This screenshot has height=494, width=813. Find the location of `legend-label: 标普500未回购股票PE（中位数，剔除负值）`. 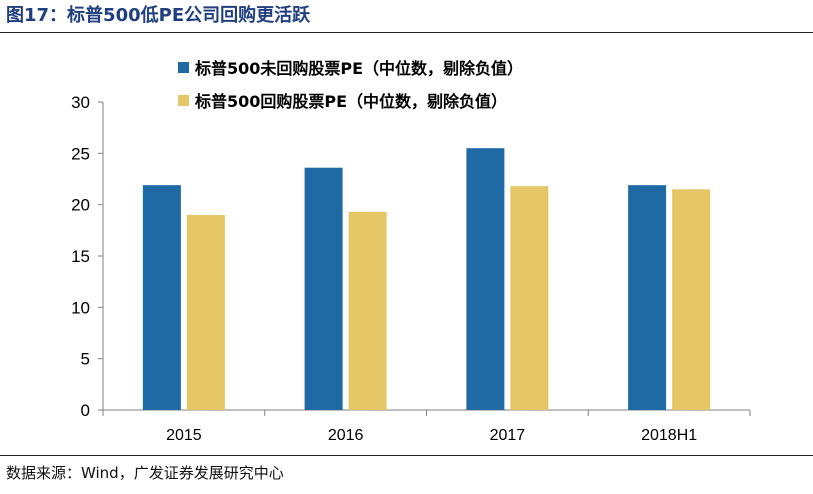

legend-label: 标普500未回购股票PE（中位数，剔除负值） is located at coordinates (358, 68).